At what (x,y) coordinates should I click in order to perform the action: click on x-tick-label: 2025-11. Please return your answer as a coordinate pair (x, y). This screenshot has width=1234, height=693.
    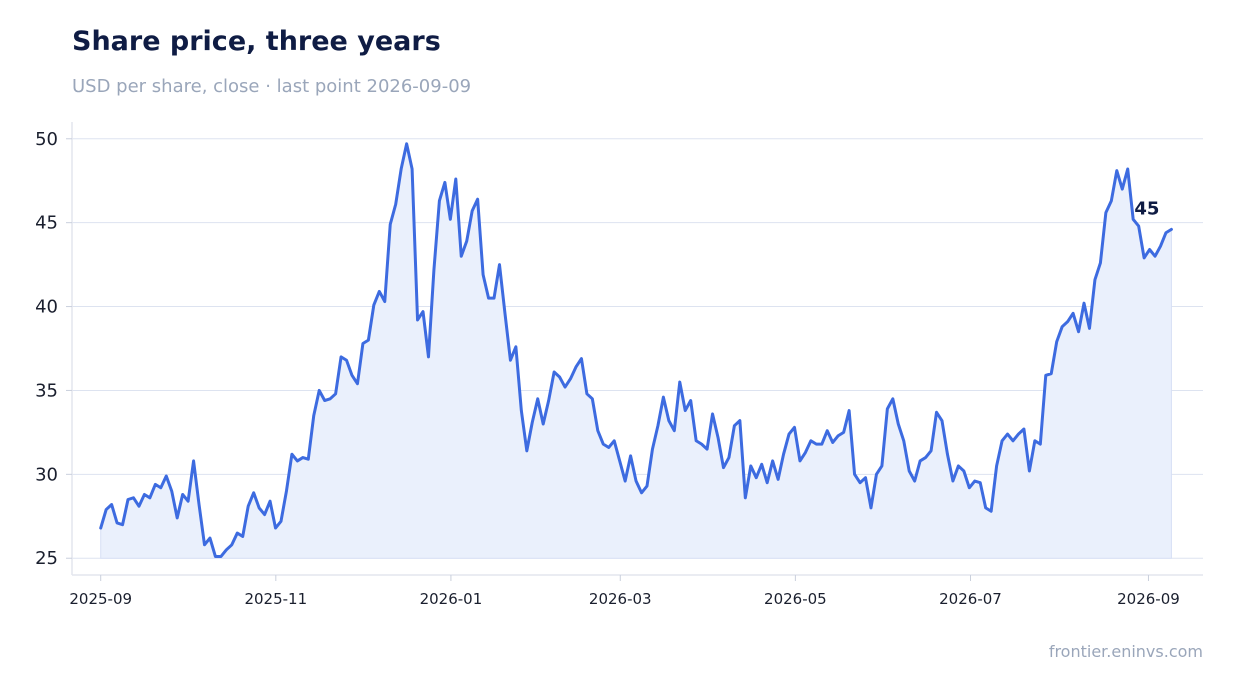
    Looking at the image, I should click on (275, 599).